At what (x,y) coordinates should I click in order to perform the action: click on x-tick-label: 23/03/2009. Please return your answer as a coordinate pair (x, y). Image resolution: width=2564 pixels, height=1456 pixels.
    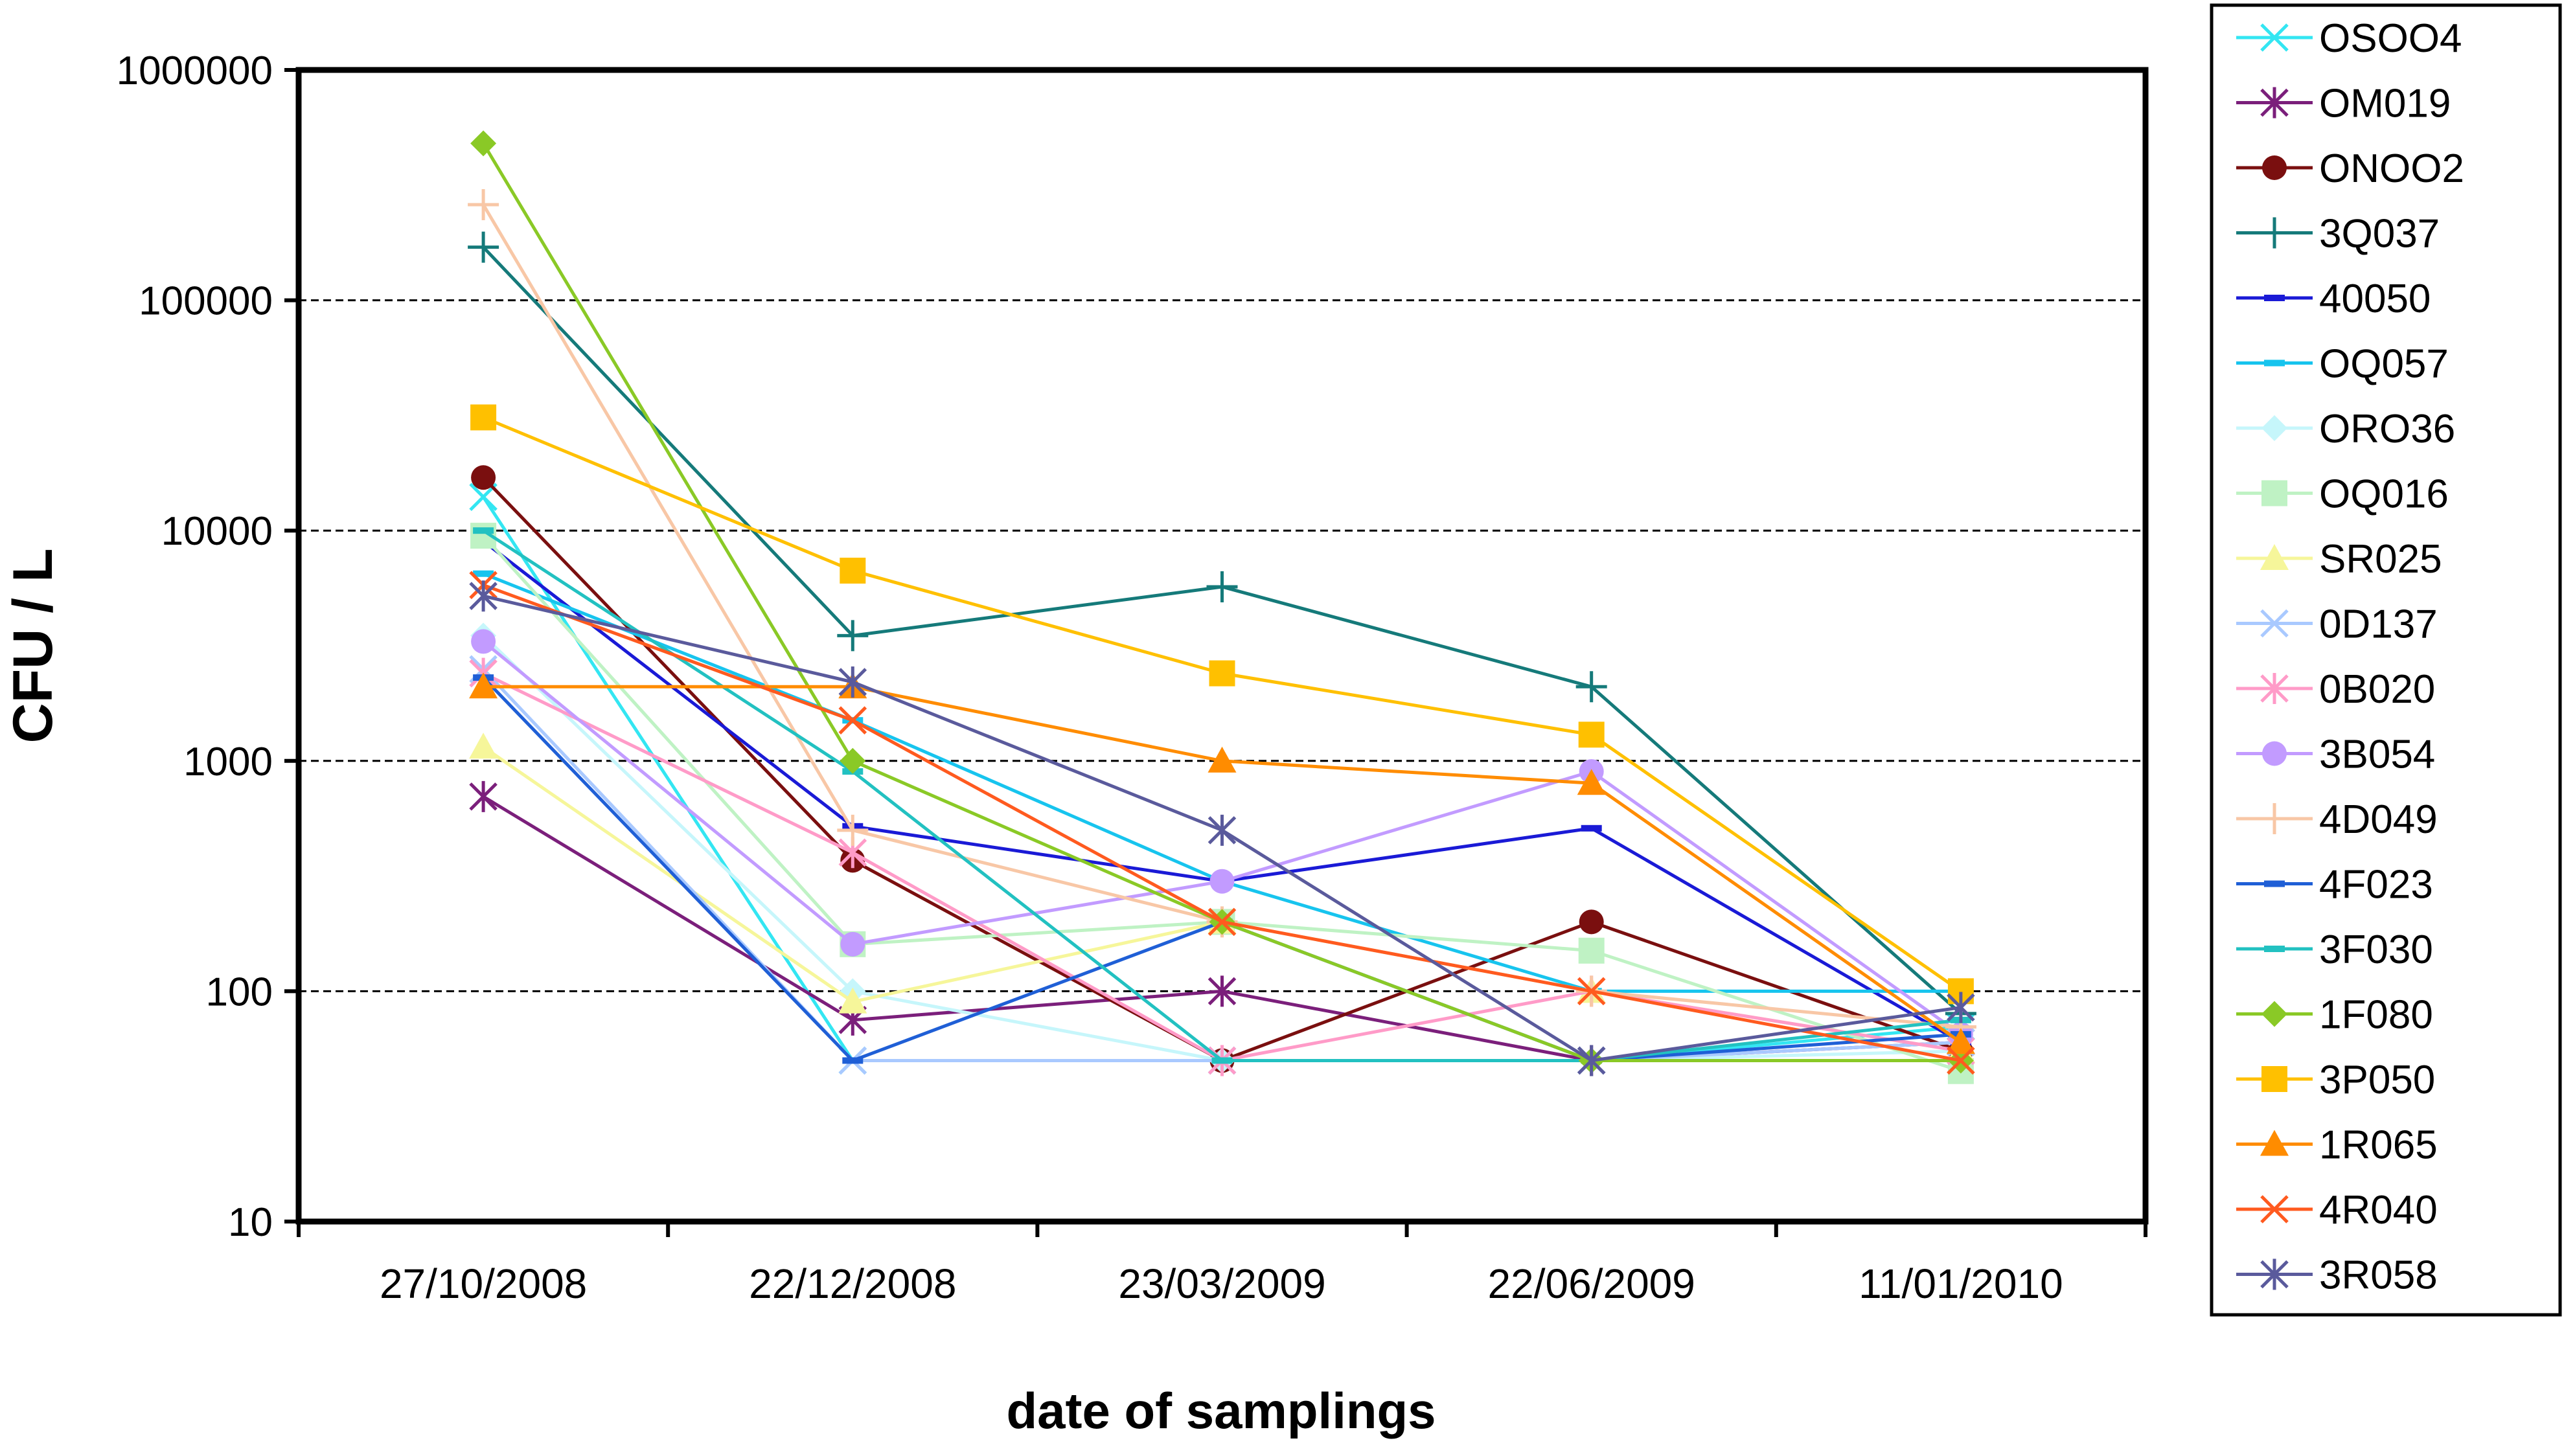
    Looking at the image, I should click on (1221, 1283).